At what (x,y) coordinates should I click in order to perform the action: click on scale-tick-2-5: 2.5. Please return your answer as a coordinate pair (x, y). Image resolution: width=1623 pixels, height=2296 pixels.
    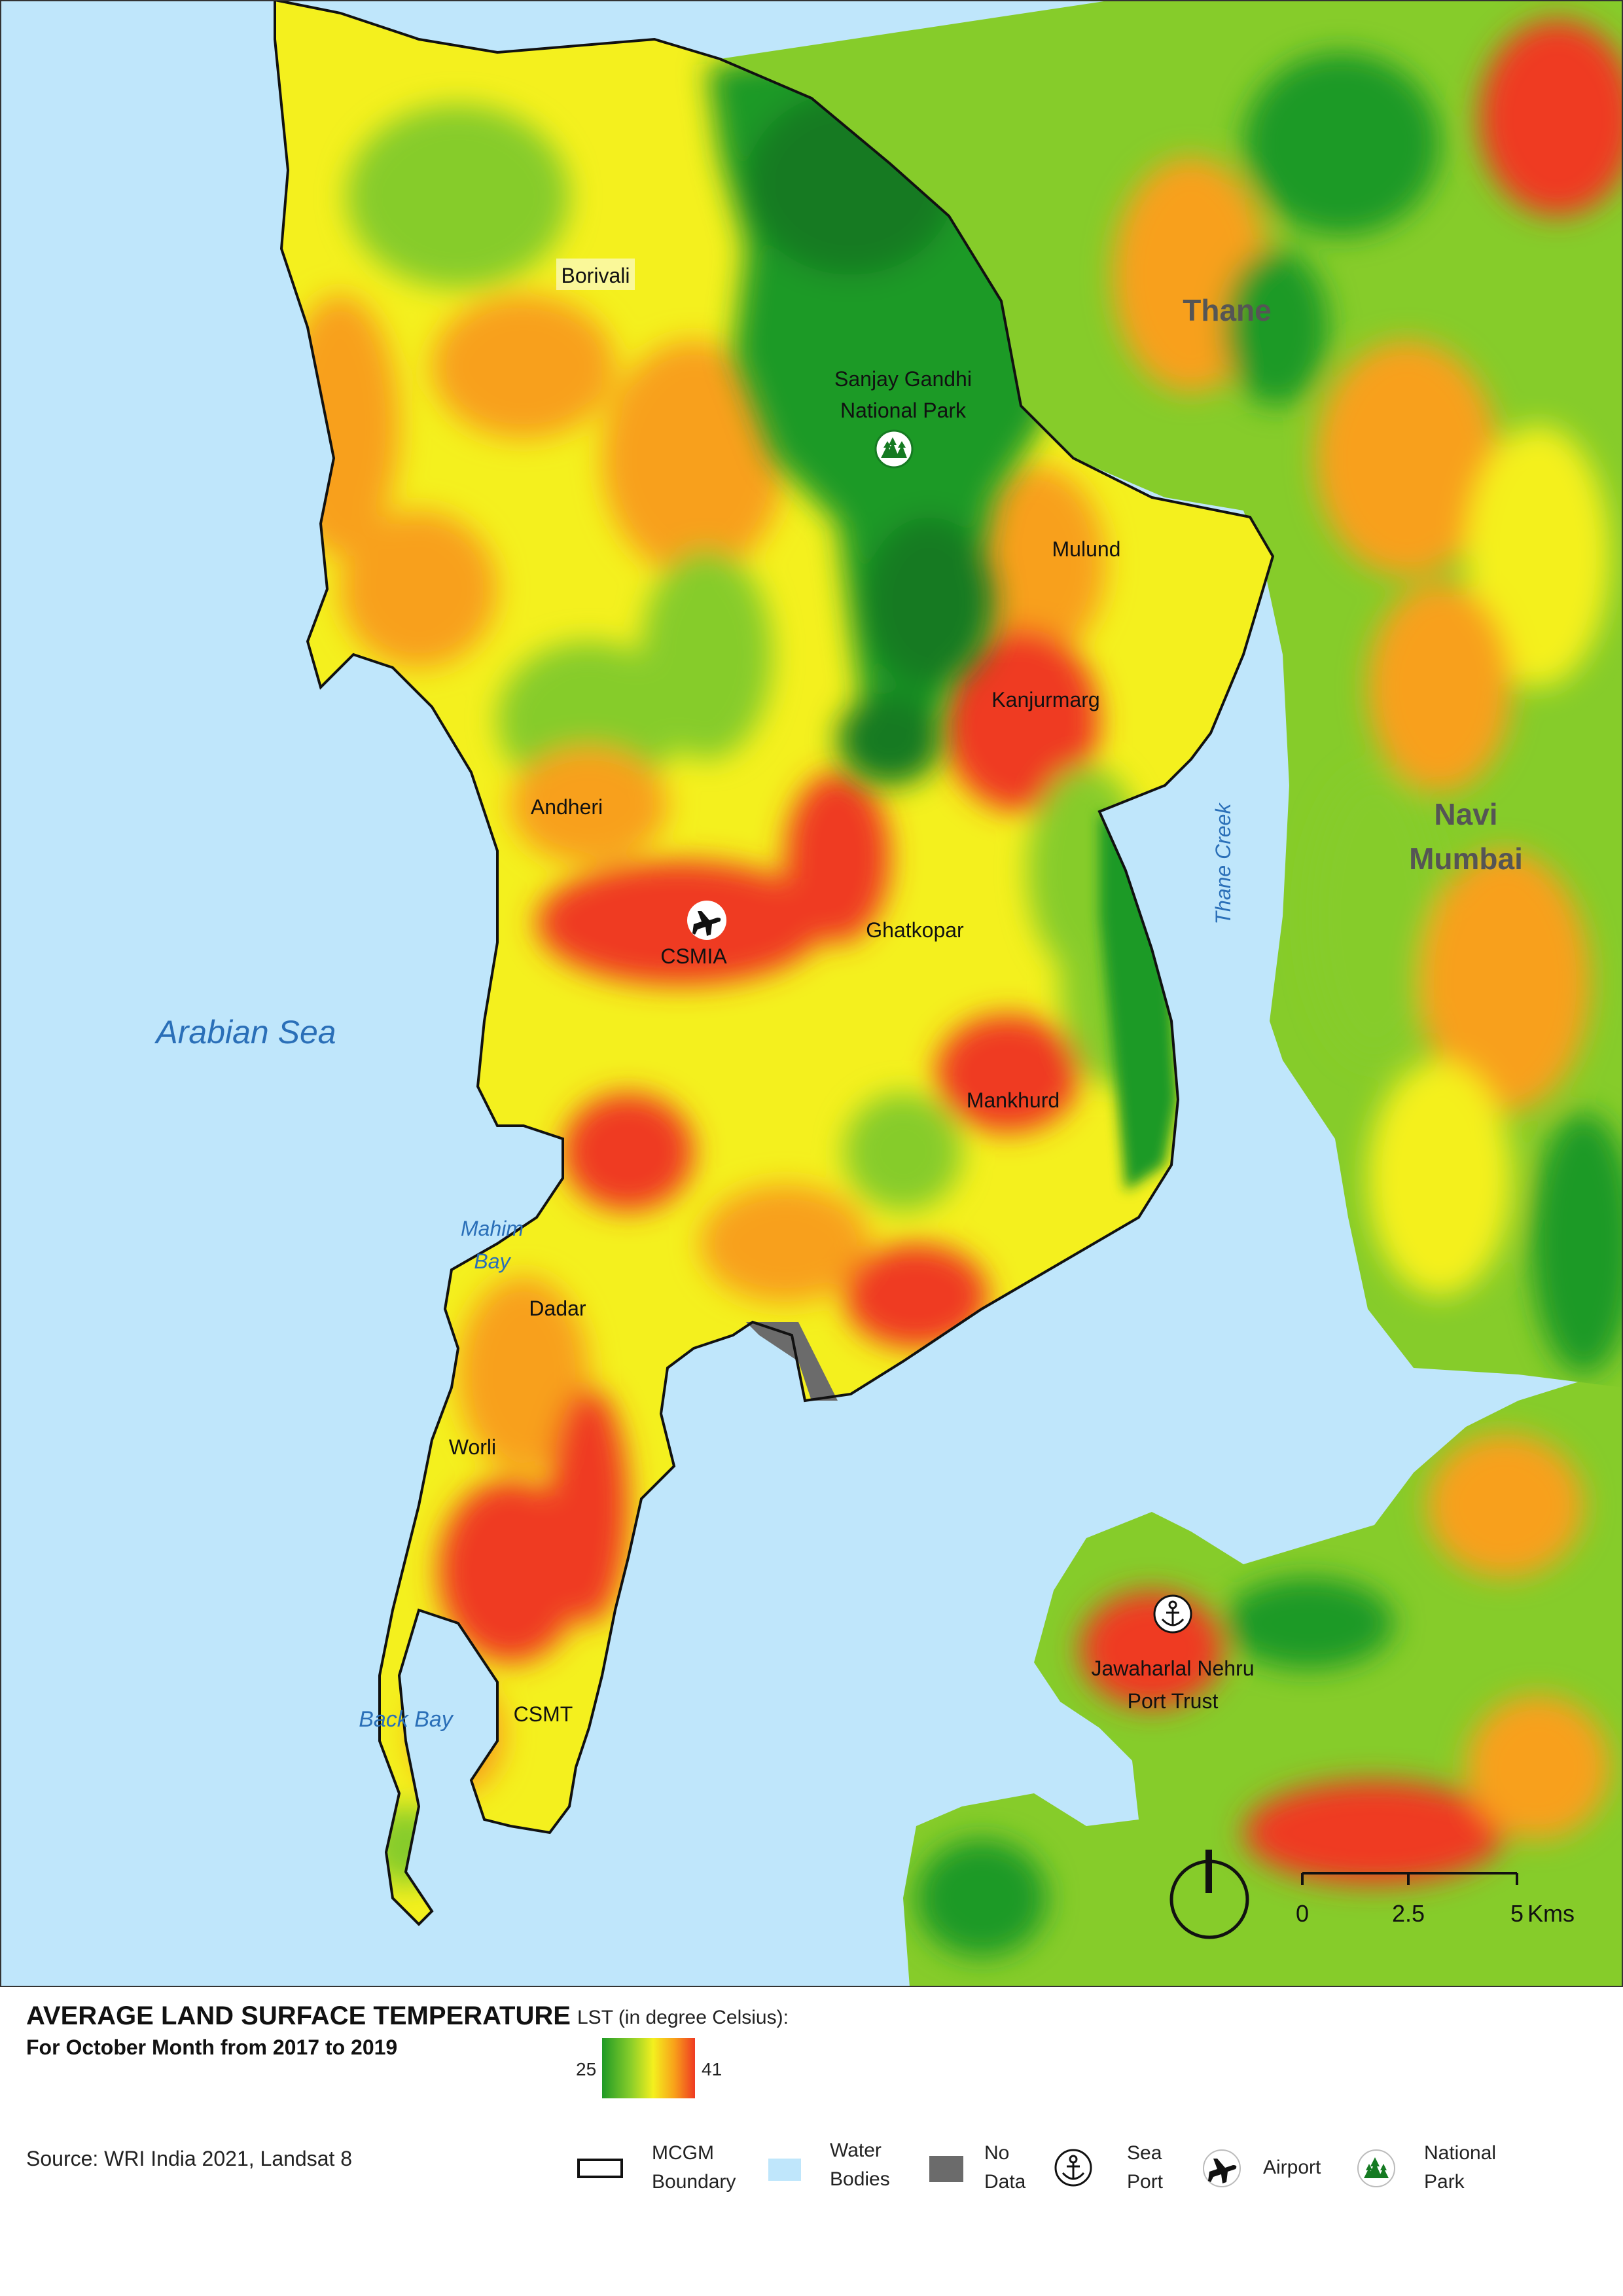
    Looking at the image, I should click on (1408, 1913).